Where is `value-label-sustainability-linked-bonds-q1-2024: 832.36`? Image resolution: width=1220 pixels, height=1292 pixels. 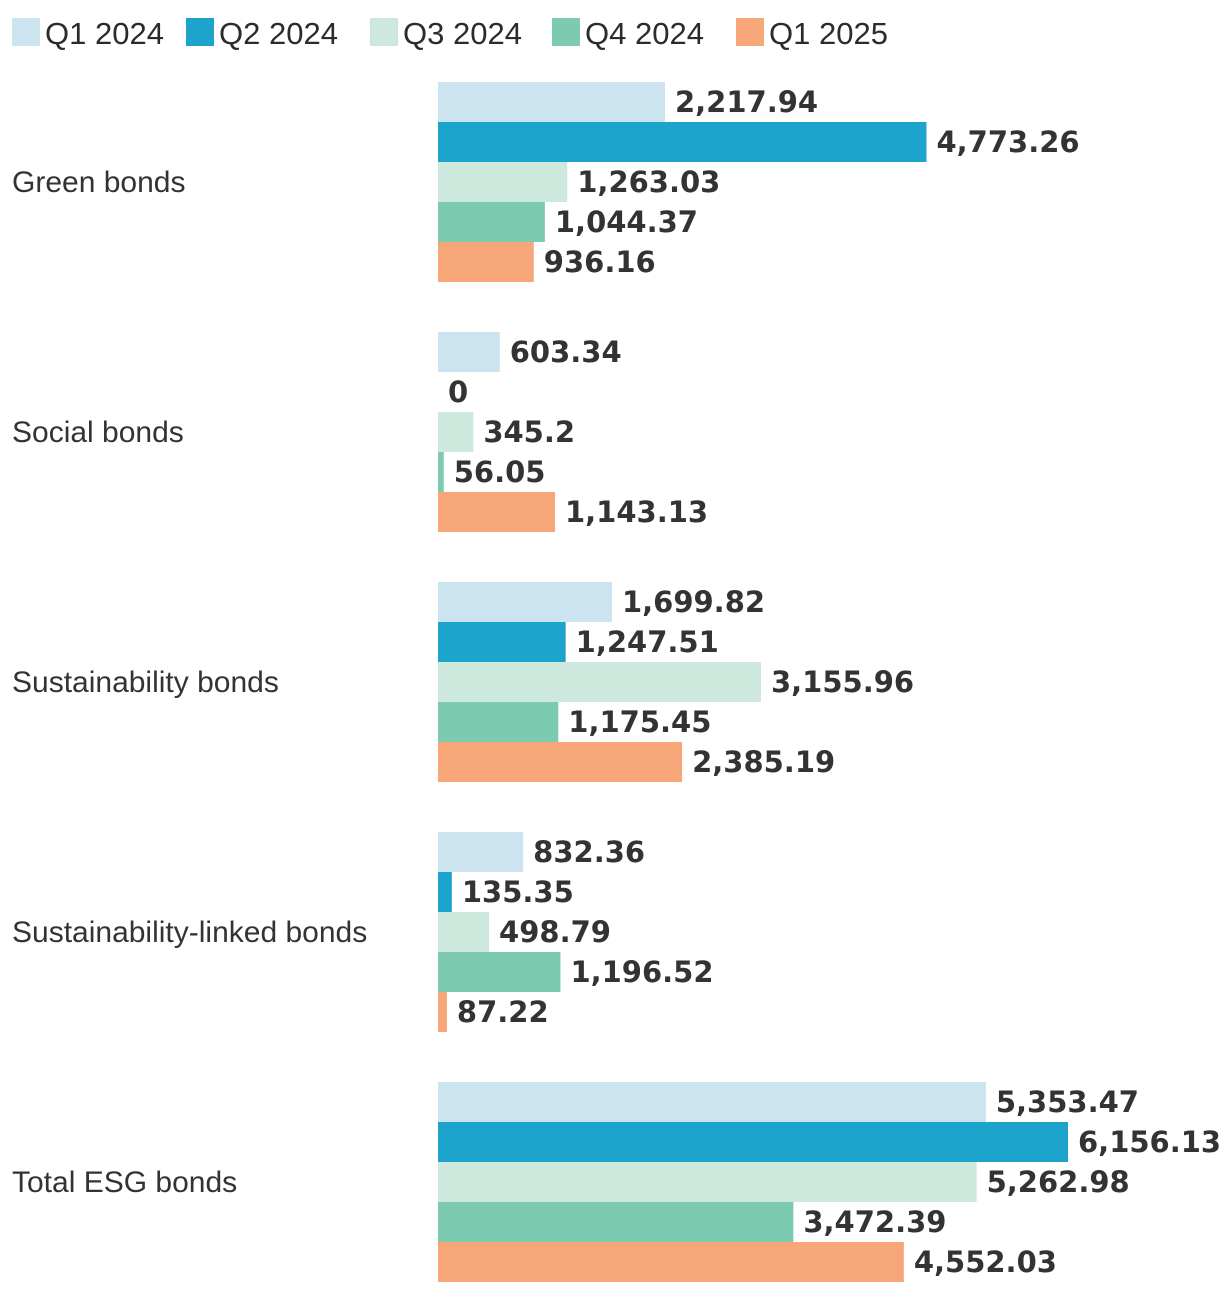
value-label-sustainability-linked-bonds-q1-2024: 832.36 is located at coordinates (589, 852).